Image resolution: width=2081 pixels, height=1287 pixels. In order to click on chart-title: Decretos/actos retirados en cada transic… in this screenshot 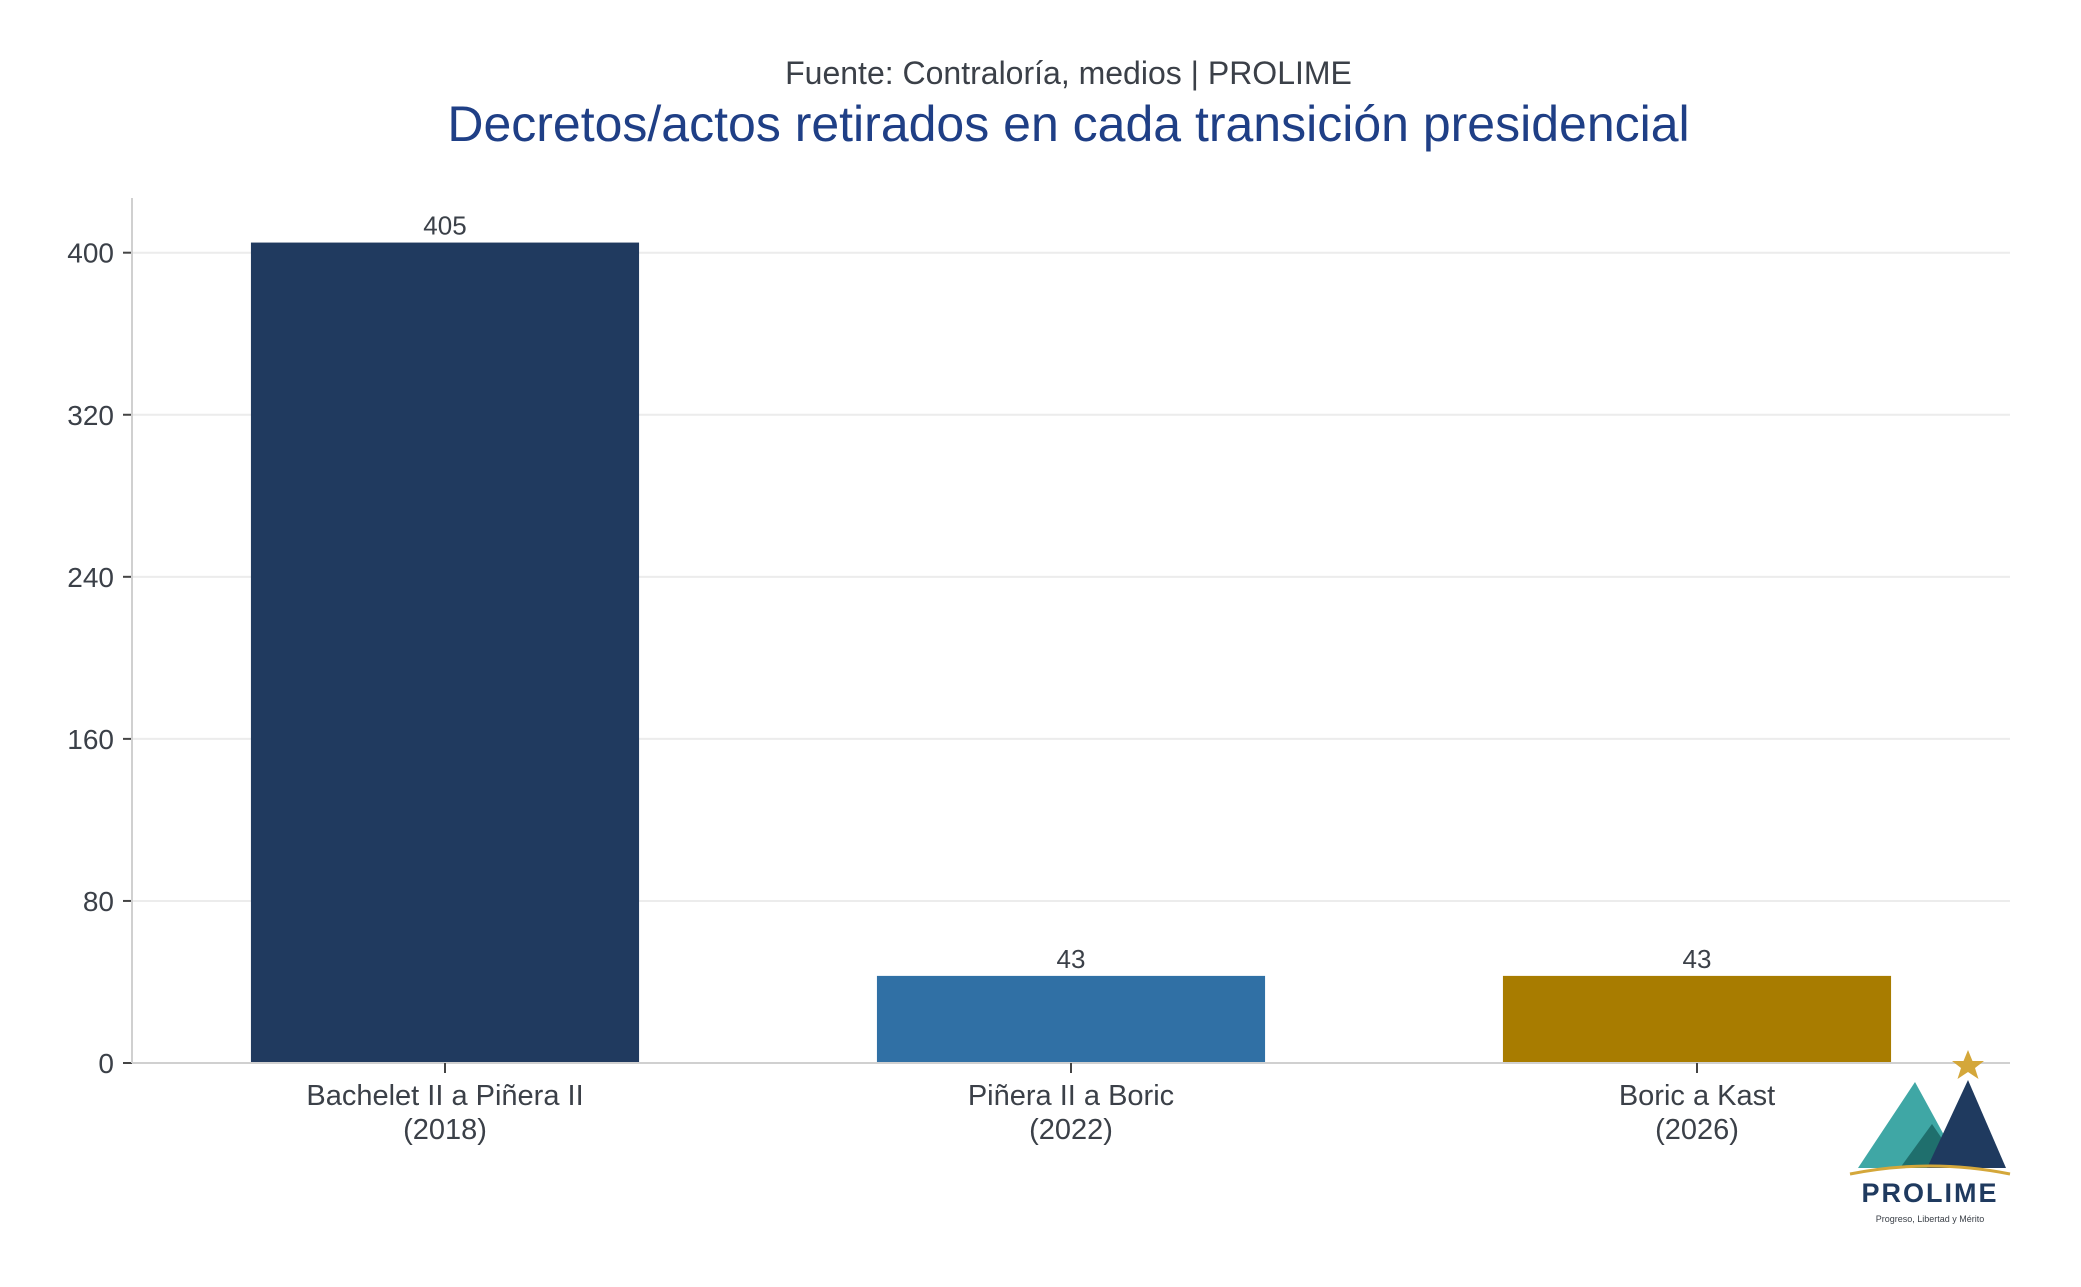, I will do `click(1068, 124)`.